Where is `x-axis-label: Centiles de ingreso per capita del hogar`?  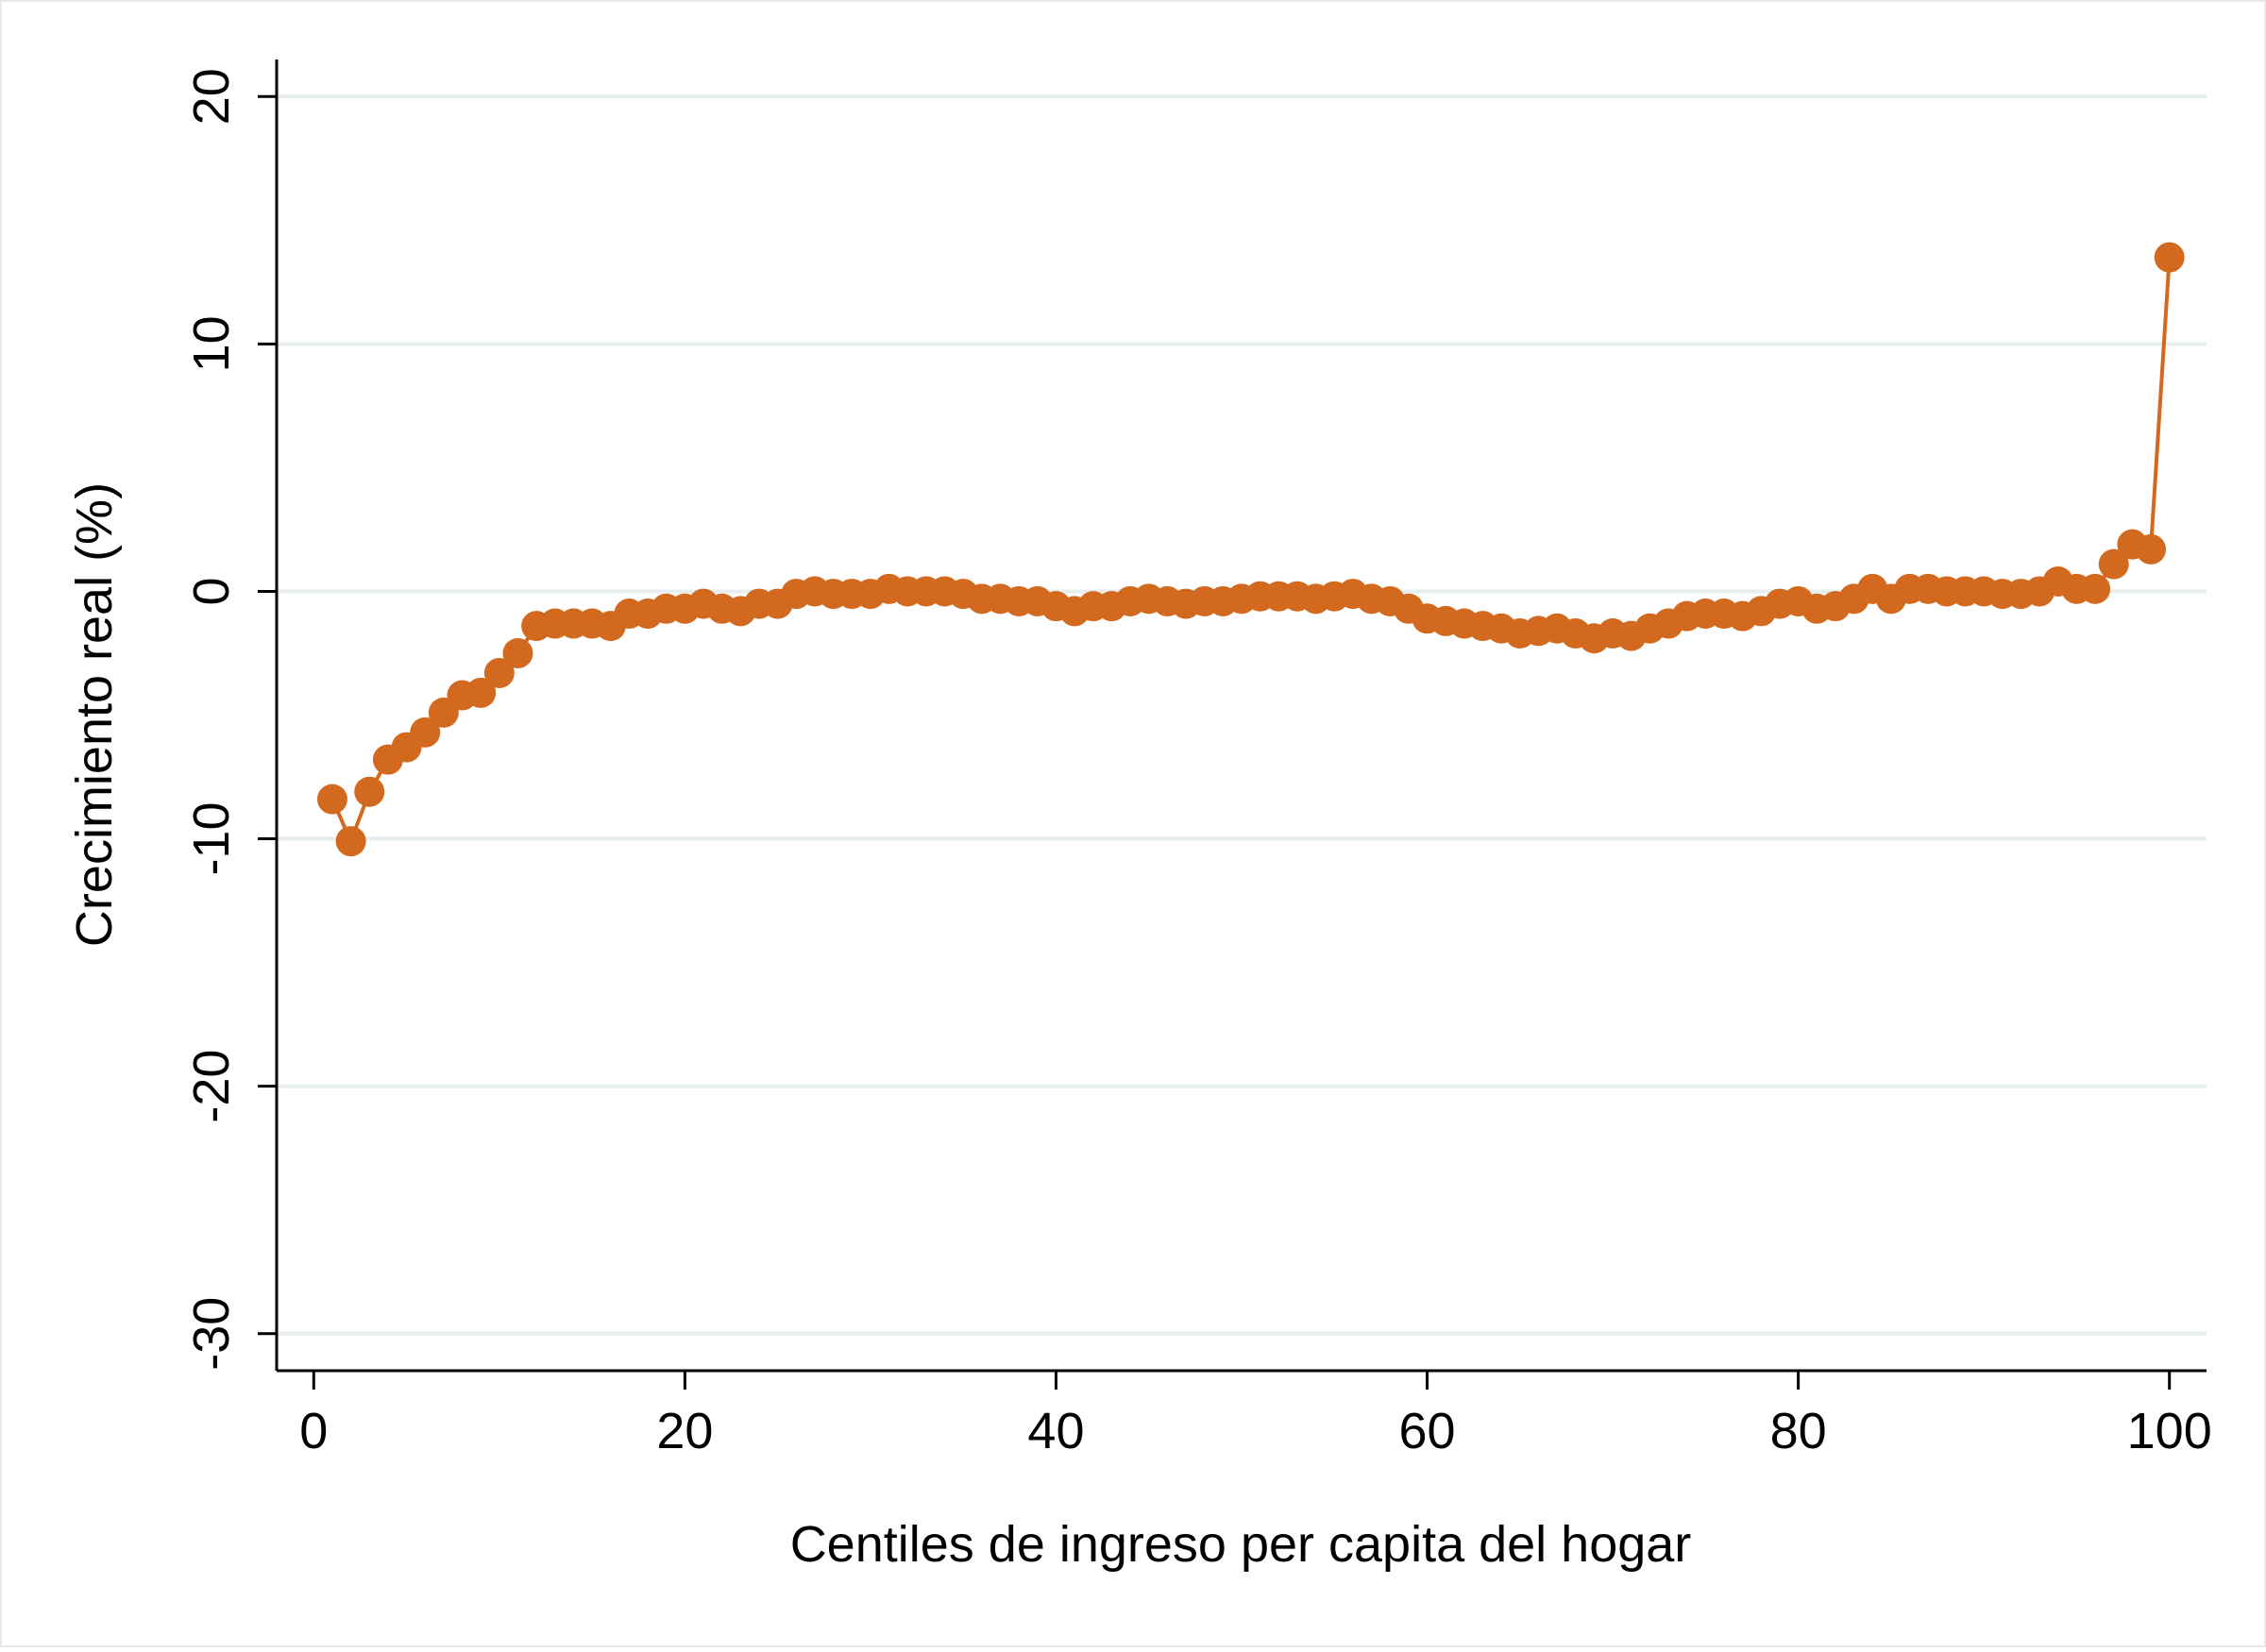
x-axis-label: Centiles de ingreso per capita del hogar is located at coordinates (1241, 1544).